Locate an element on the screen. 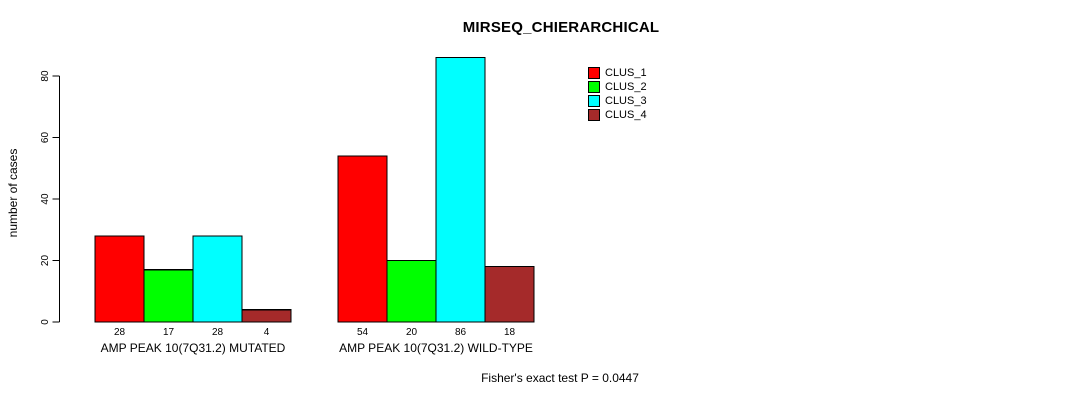 The height and width of the screenshot is (400, 1090). y-tick-label: 20 is located at coordinates (45, 261).